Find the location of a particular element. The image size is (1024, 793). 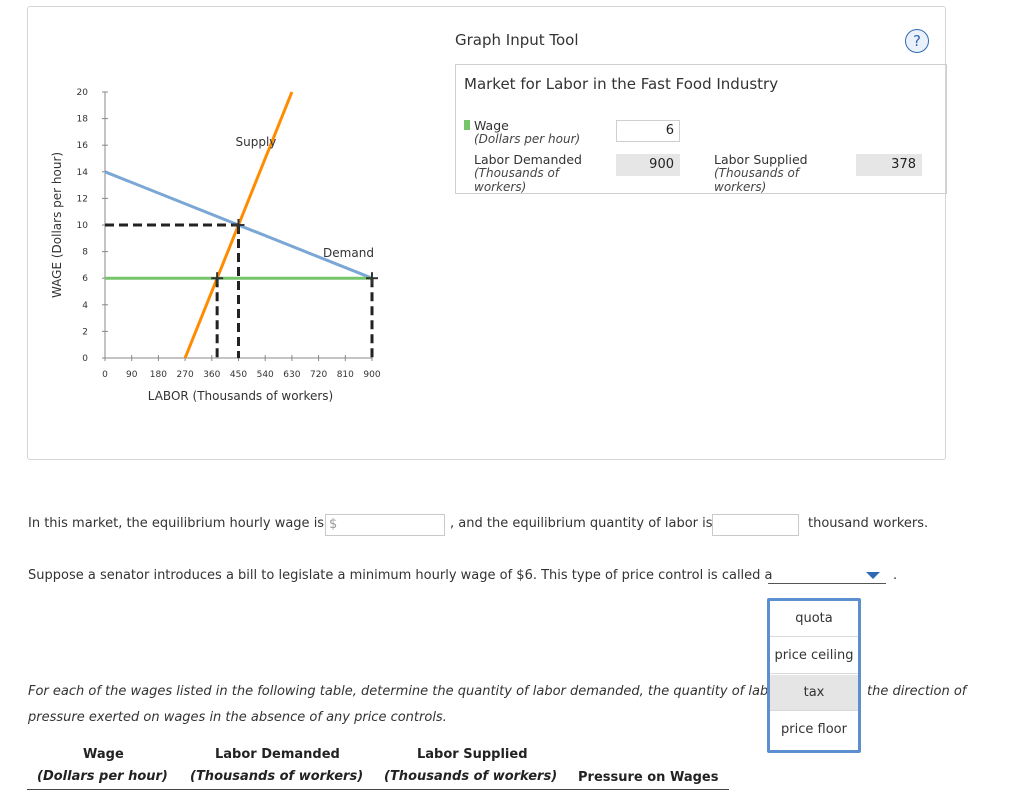

dropdown-option-price-ceiling: price ceiling is located at coordinates (814, 656).